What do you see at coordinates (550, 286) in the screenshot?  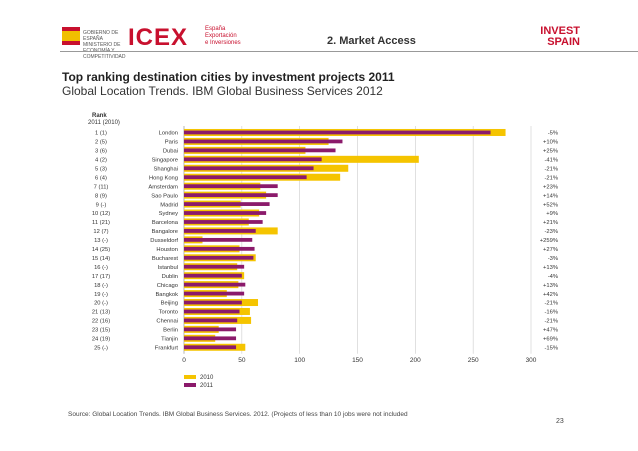 I see `change-label: +13%` at bounding box center [550, 286].